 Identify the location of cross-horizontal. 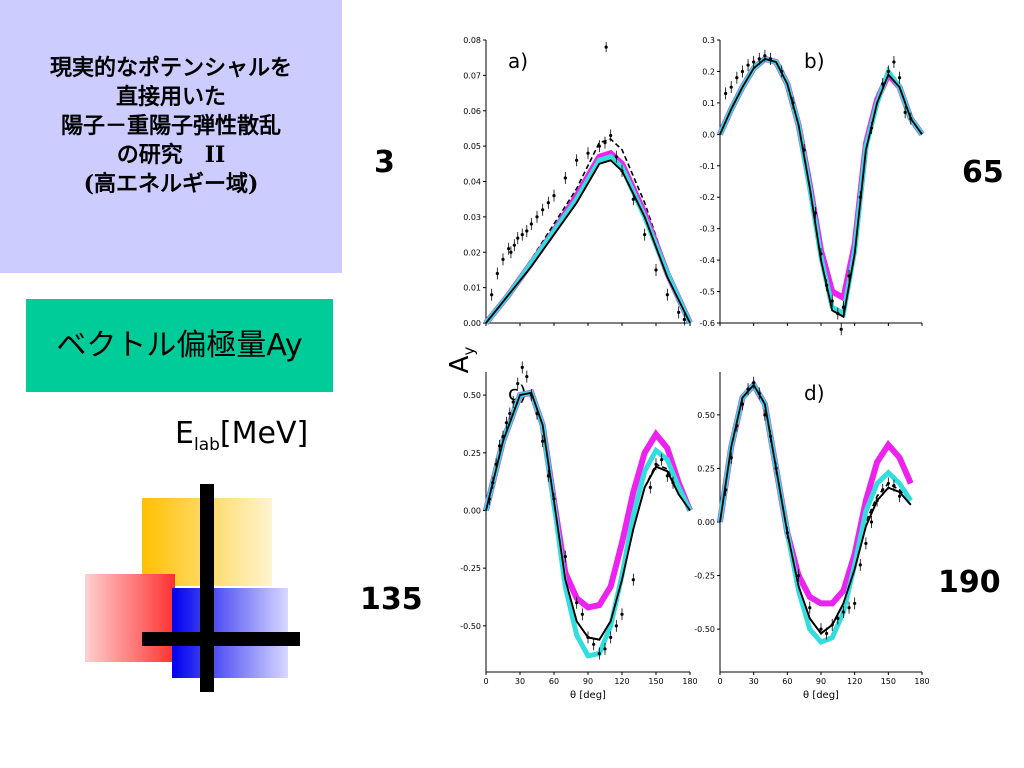
(221, 639).